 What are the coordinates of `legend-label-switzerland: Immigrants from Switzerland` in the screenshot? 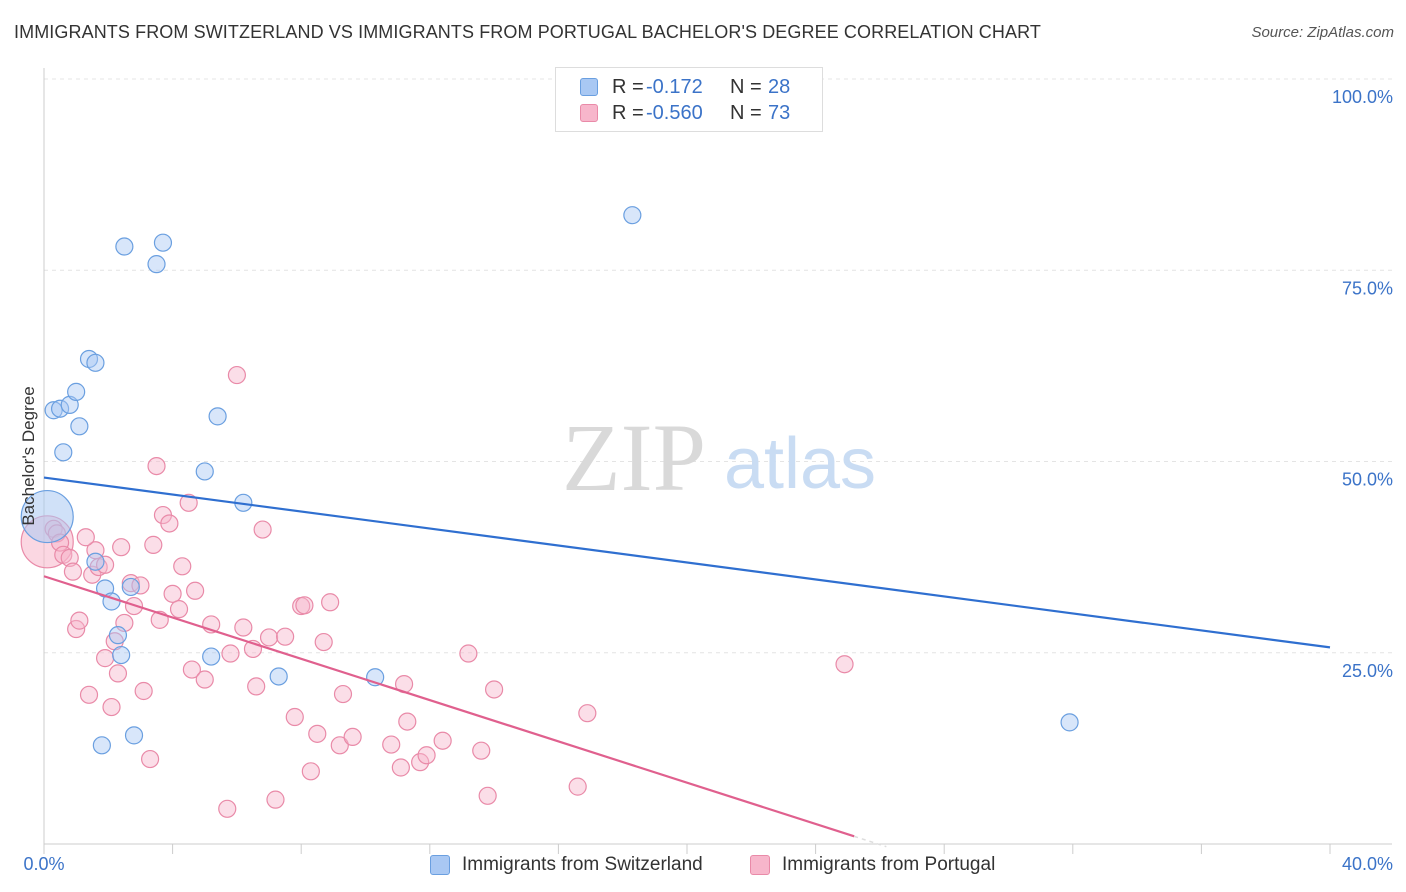 It's located at (582, 864).